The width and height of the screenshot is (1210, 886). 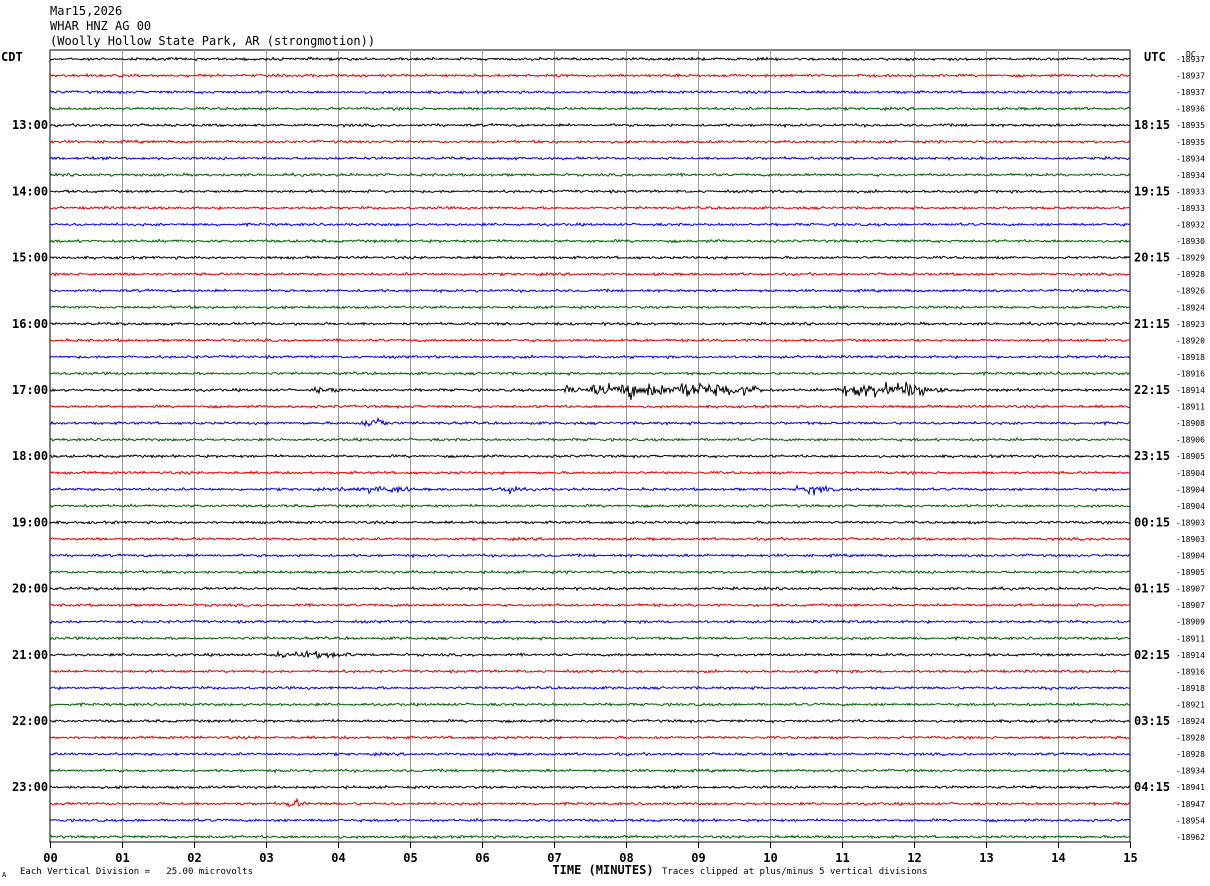 What do you see at coordinates (1190, 721) in the screenshot?
I see `dc-offset-label: -18924` at bounding box center [1190, 721].